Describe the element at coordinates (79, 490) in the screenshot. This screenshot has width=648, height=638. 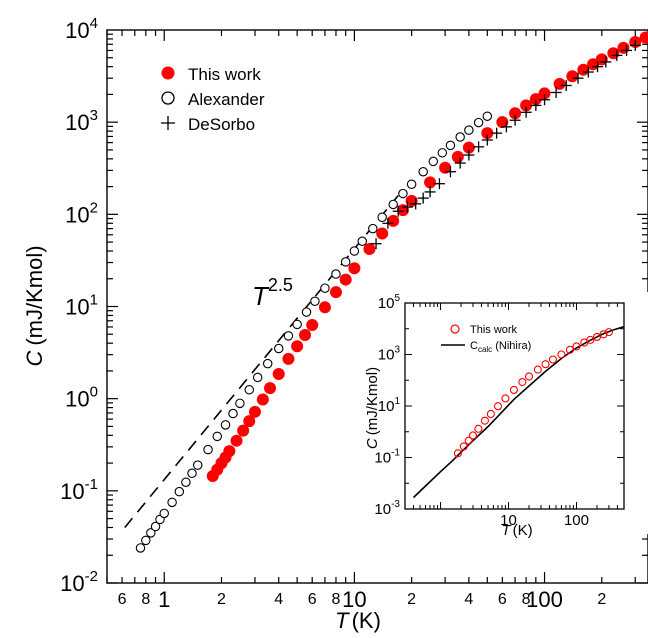
I see `y-major-tick-label: 10⁻¹` at that location.